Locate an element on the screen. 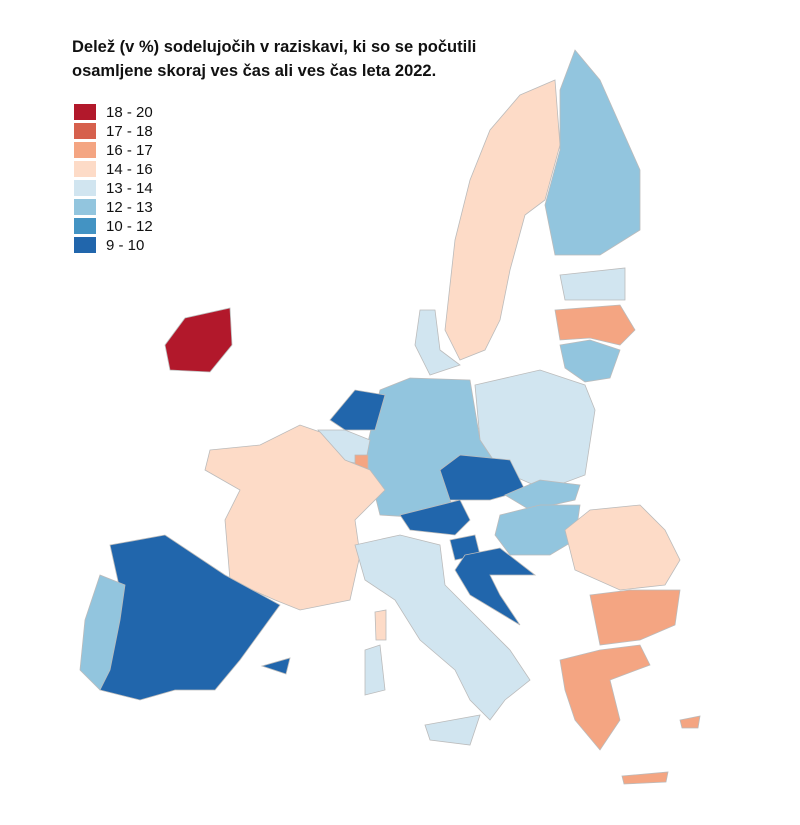 This screenshot has height=825, width=800. estonia is located at coordinates (592, 284).